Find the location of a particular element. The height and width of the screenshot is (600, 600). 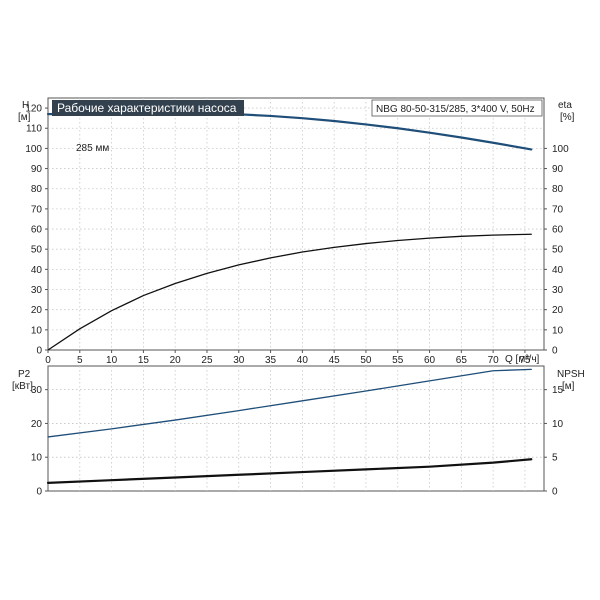

model-label: NBG 80-50-315/285, 3*400 V, 50Hz is located at coordinates (455, 109).